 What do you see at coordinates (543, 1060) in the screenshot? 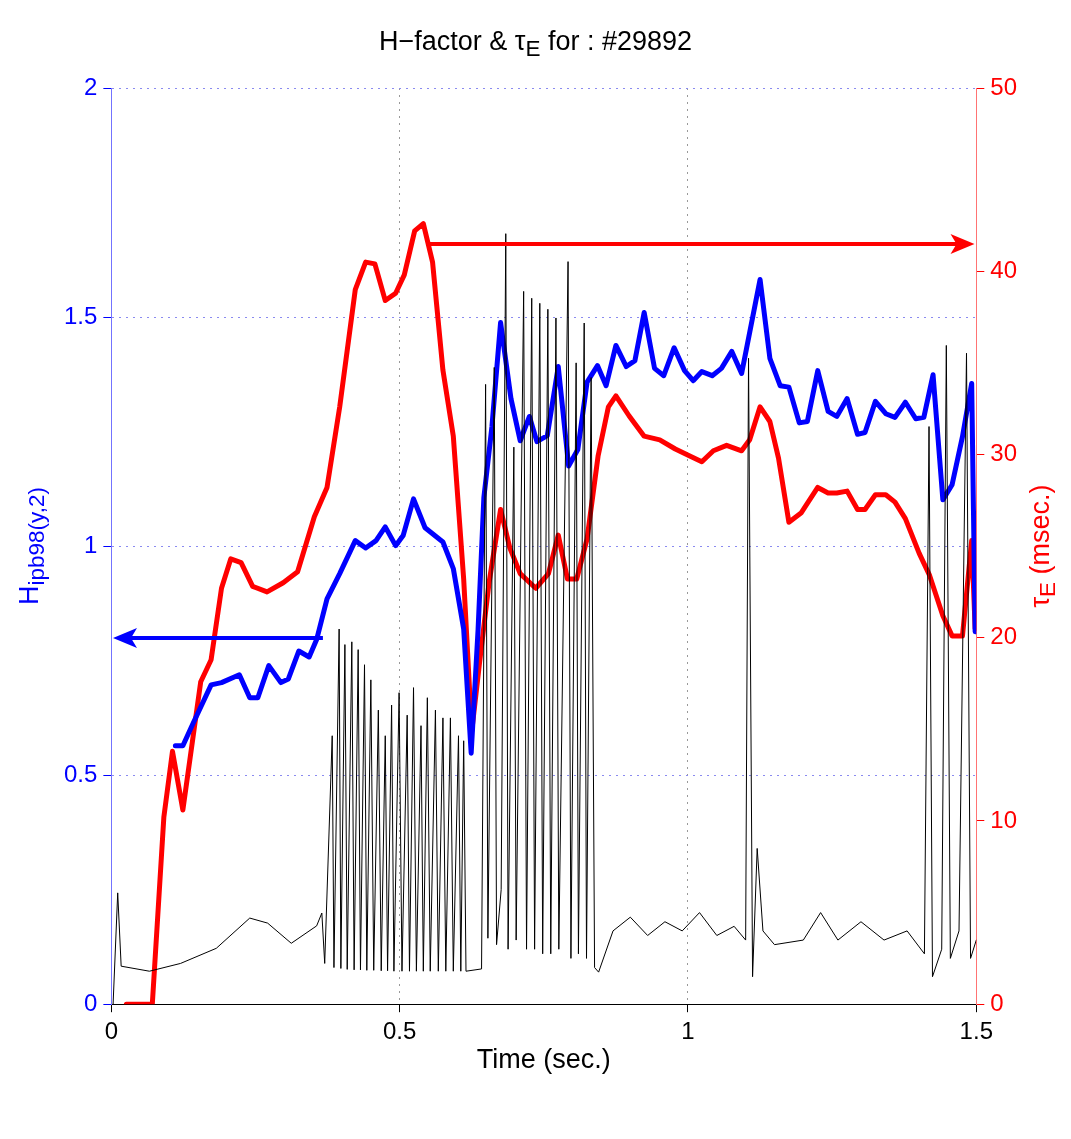
I see `x-axis-title: Time (sec.)` at bounding box center [543, 1060].